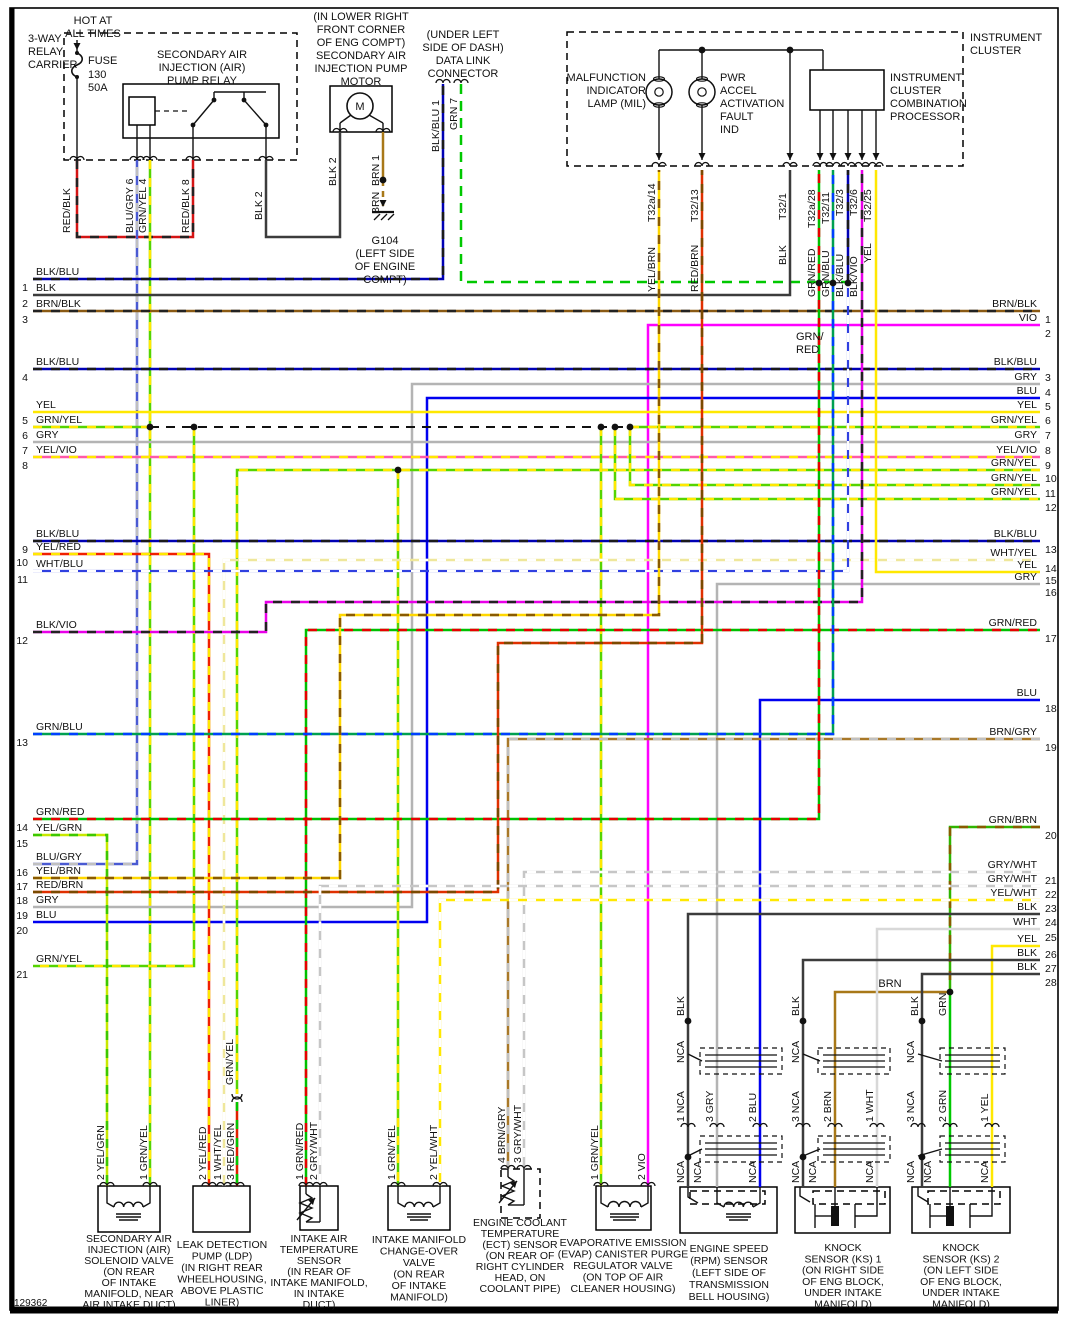  Describe the element at coordinates (1013, 732) in the screenshot. I see `label: BRN/GRY` at that location.